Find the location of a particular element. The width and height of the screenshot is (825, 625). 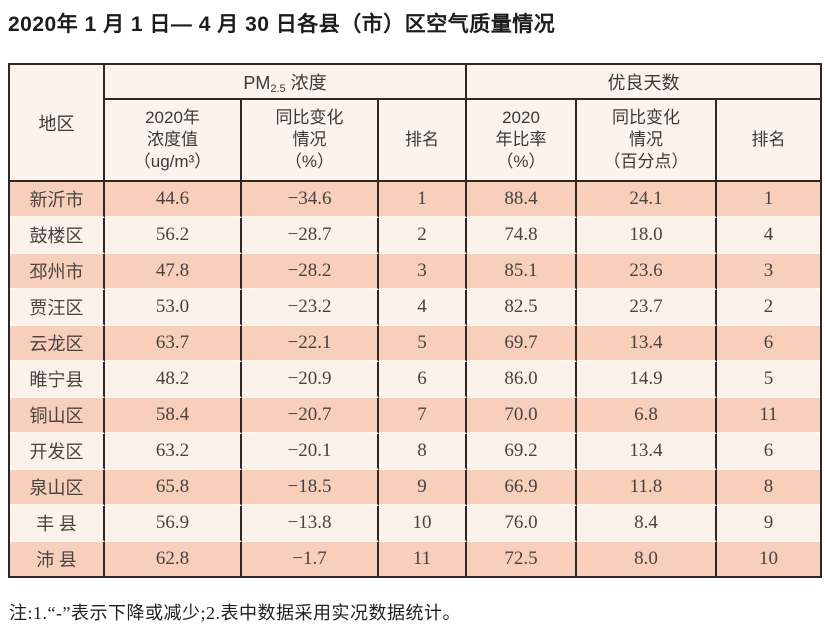

cell-region: 泉山区 is located at coordinates (57, 488).